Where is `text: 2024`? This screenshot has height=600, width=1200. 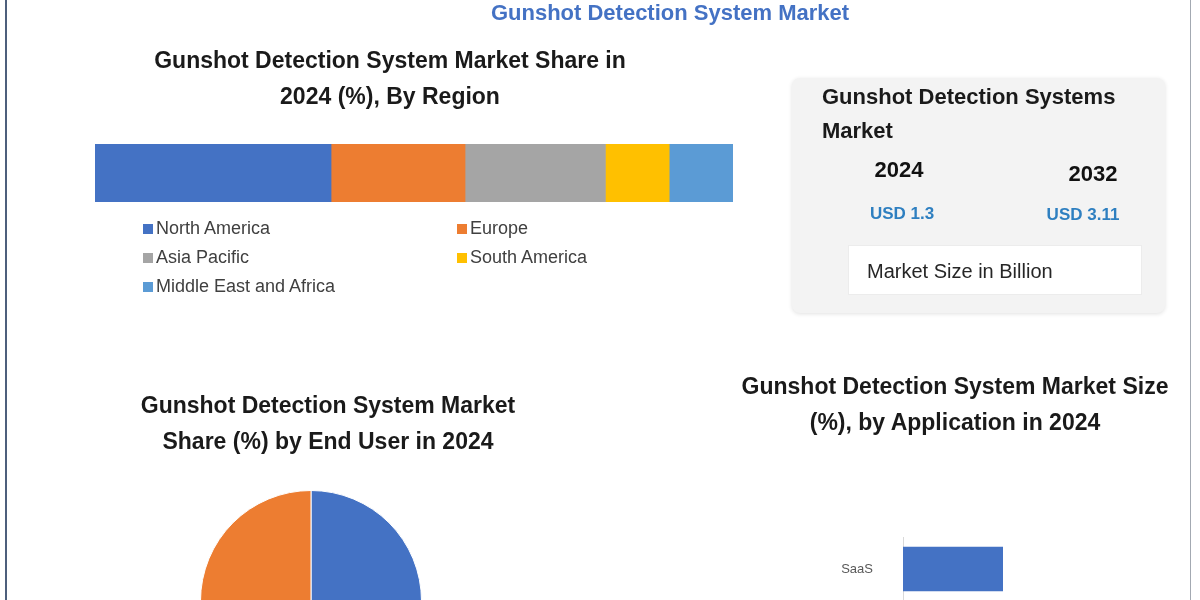
text: 2024 is located at coordinates (899, 170).